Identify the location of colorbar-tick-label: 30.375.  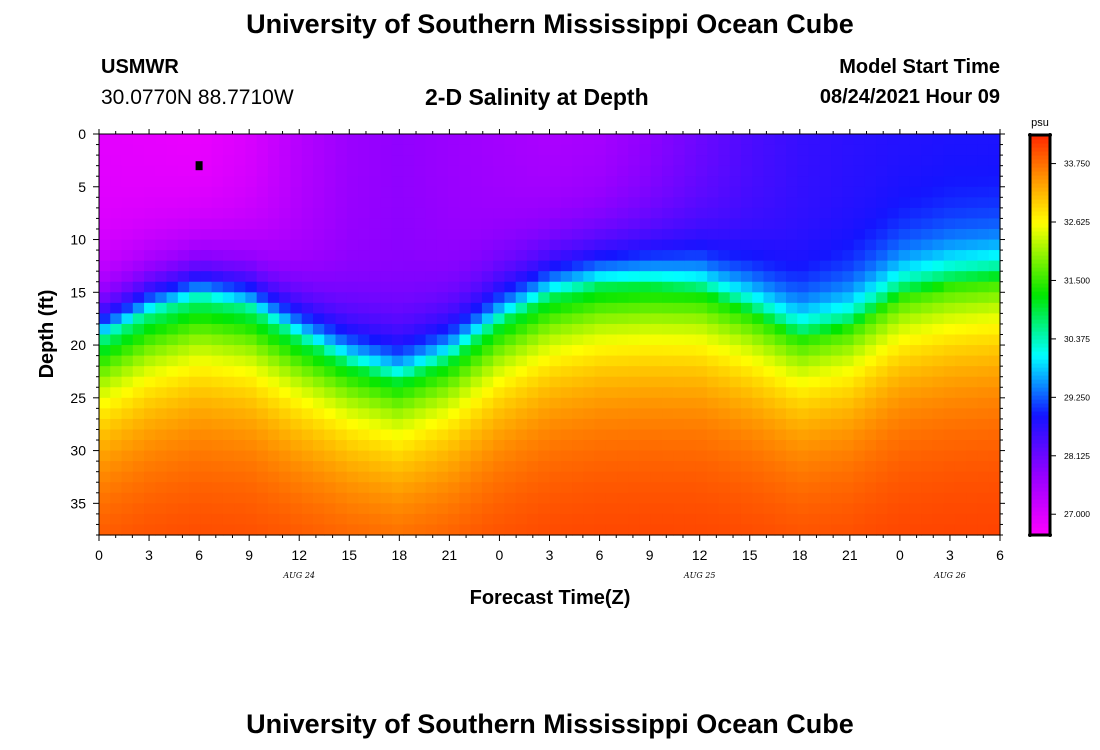
(1077, 339).